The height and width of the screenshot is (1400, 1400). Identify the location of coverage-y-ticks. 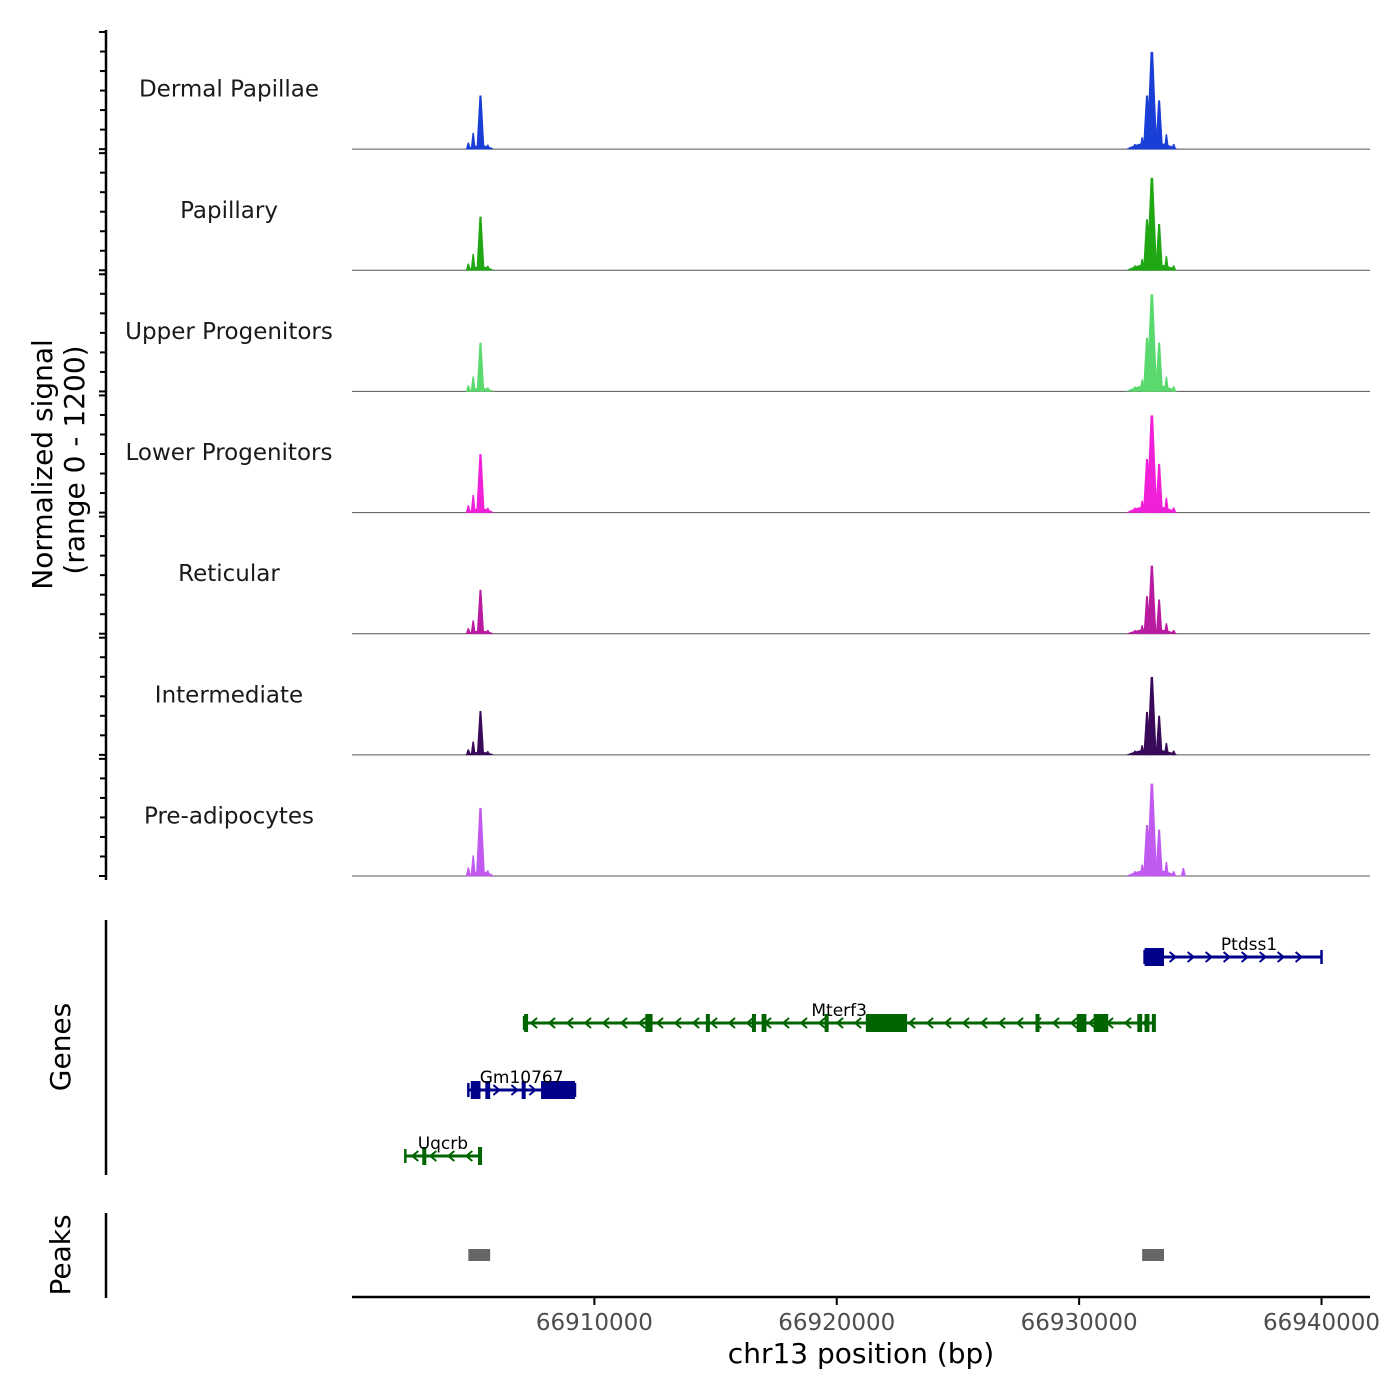
(102, 454).